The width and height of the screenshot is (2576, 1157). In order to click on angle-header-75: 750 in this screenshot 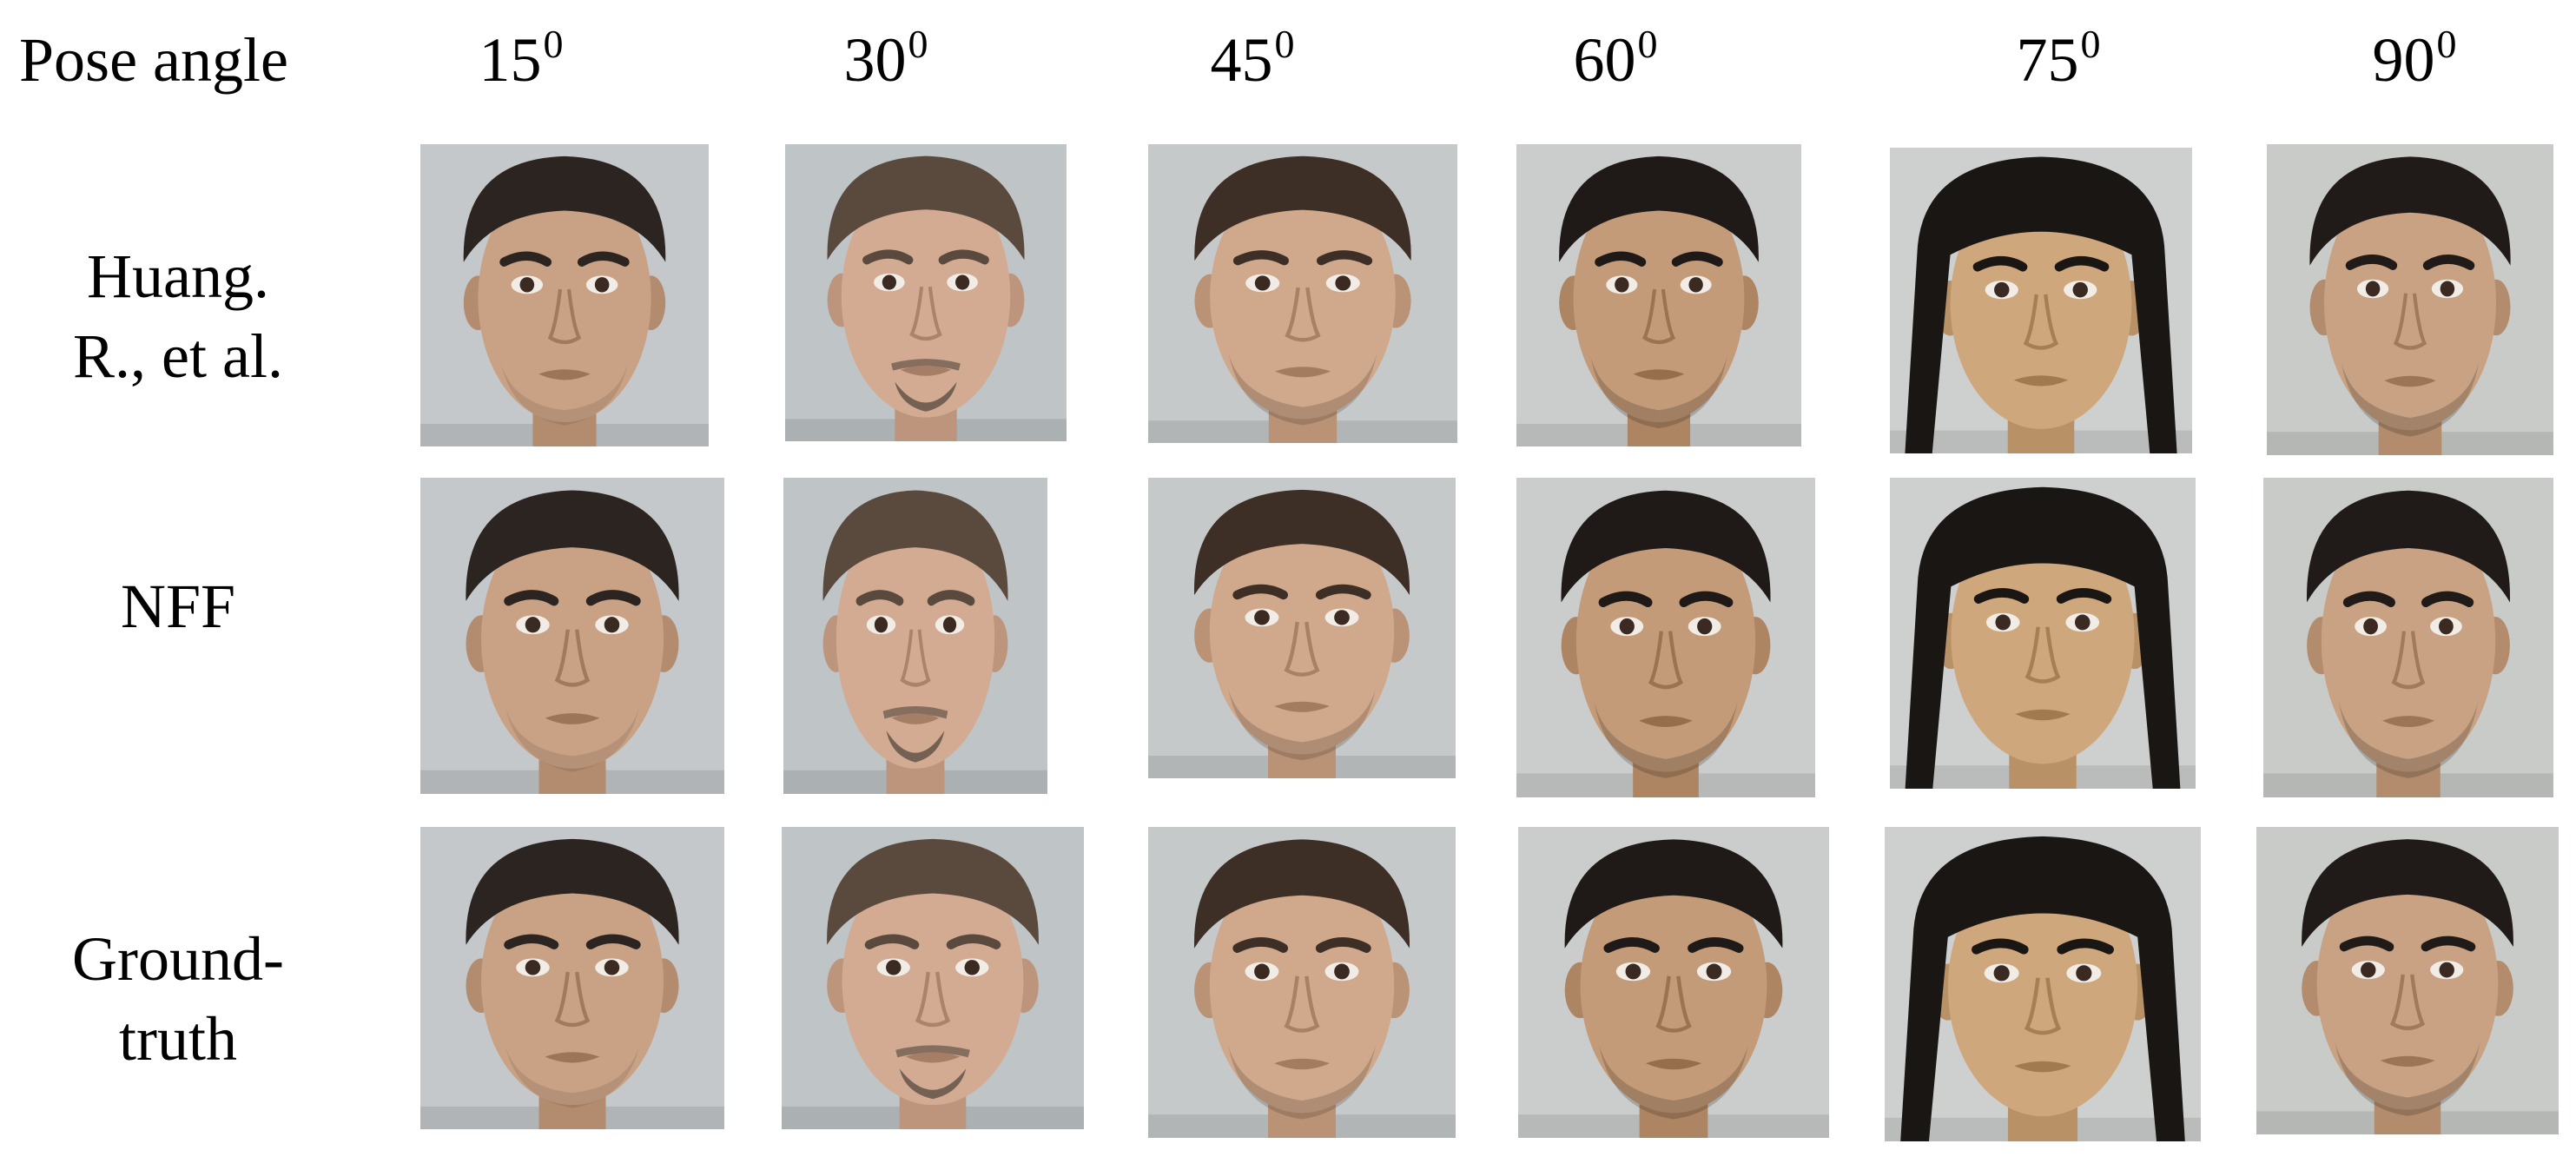, I will do `click(2058, 60)`.